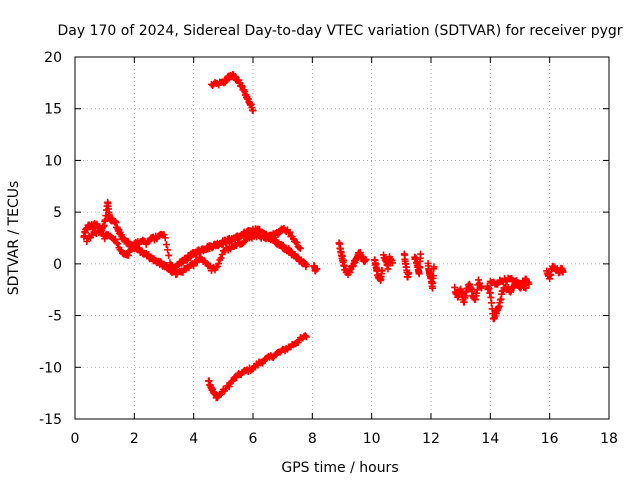 The width and height of the screenshot is (640, 480). I want to click on x-tick-label: 10, so click(372, 439).